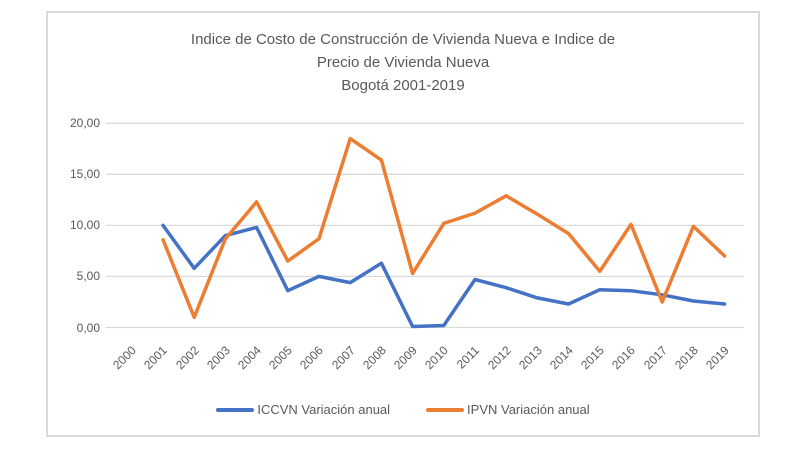 Image resolution: width=801 pixels, height=450 pixels. What do you see at coordinates (445, 410) in the screenshot?
I see `ipvn-line-swatch-icon` at bounding box center [445, 410].